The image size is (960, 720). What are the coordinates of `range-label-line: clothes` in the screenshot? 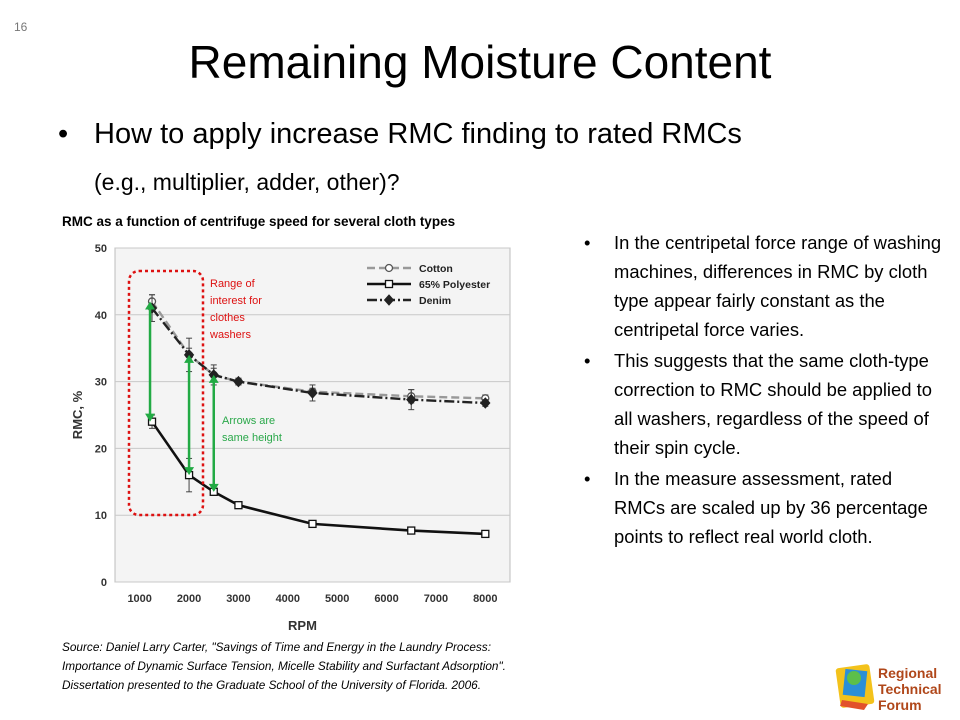 It's located at (227, 318).